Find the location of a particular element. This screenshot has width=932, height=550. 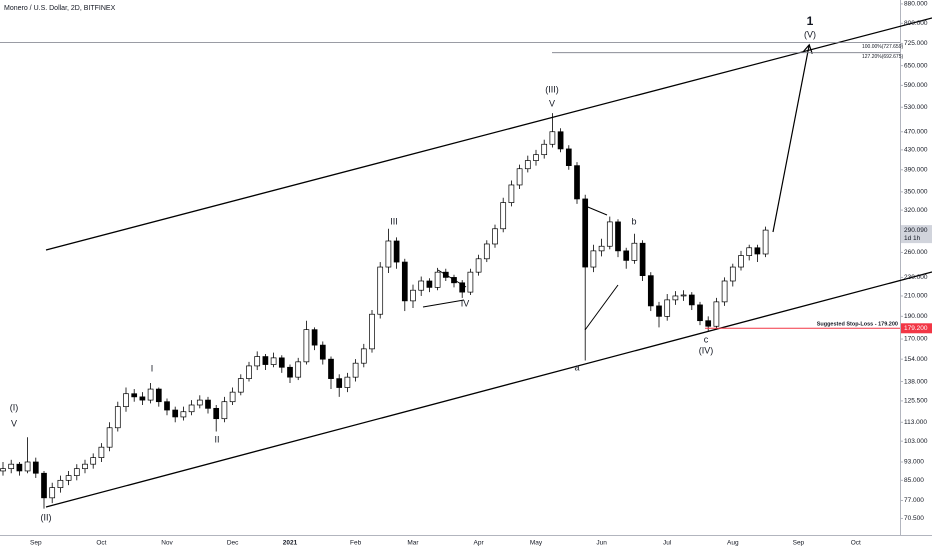

y-tick-label: 154.000 is located at coordinates (916, 359).